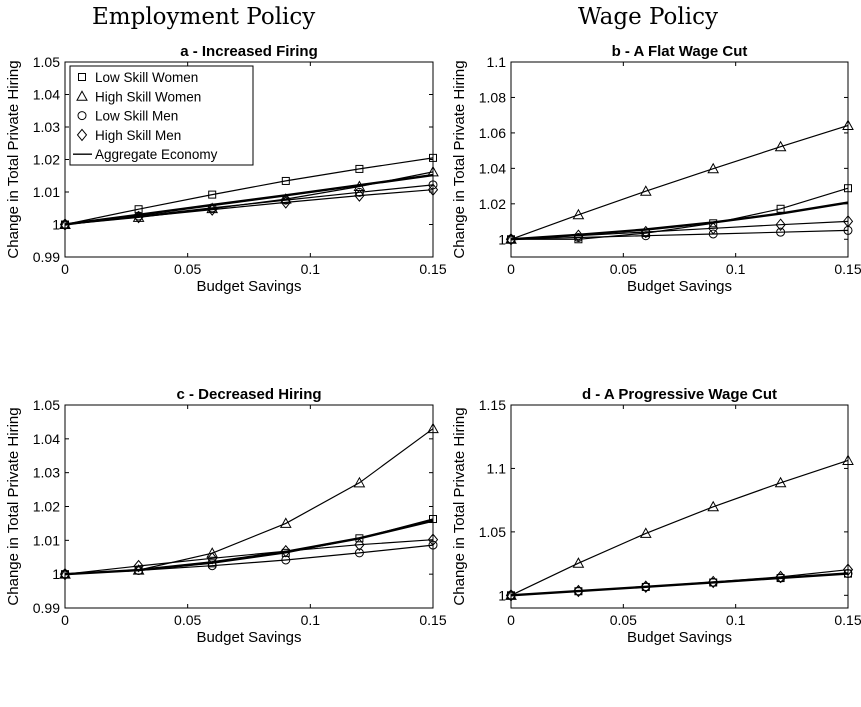 The image size is (861, 707). I want to click on y-tick-label: 1.05, so click(46, 62).